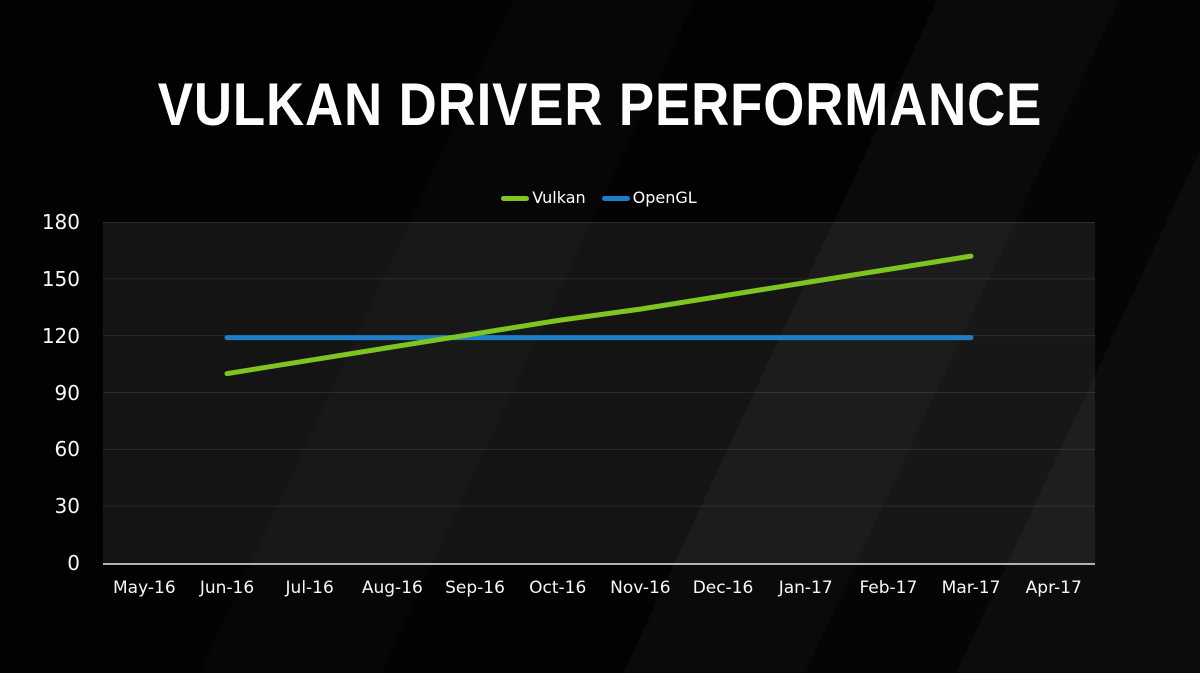 The image size is (1200, 673). Describe the element at coordinates (888, 588) in the screenshot. I see `x-tick-label-feb-17: Feb-17` at that location.